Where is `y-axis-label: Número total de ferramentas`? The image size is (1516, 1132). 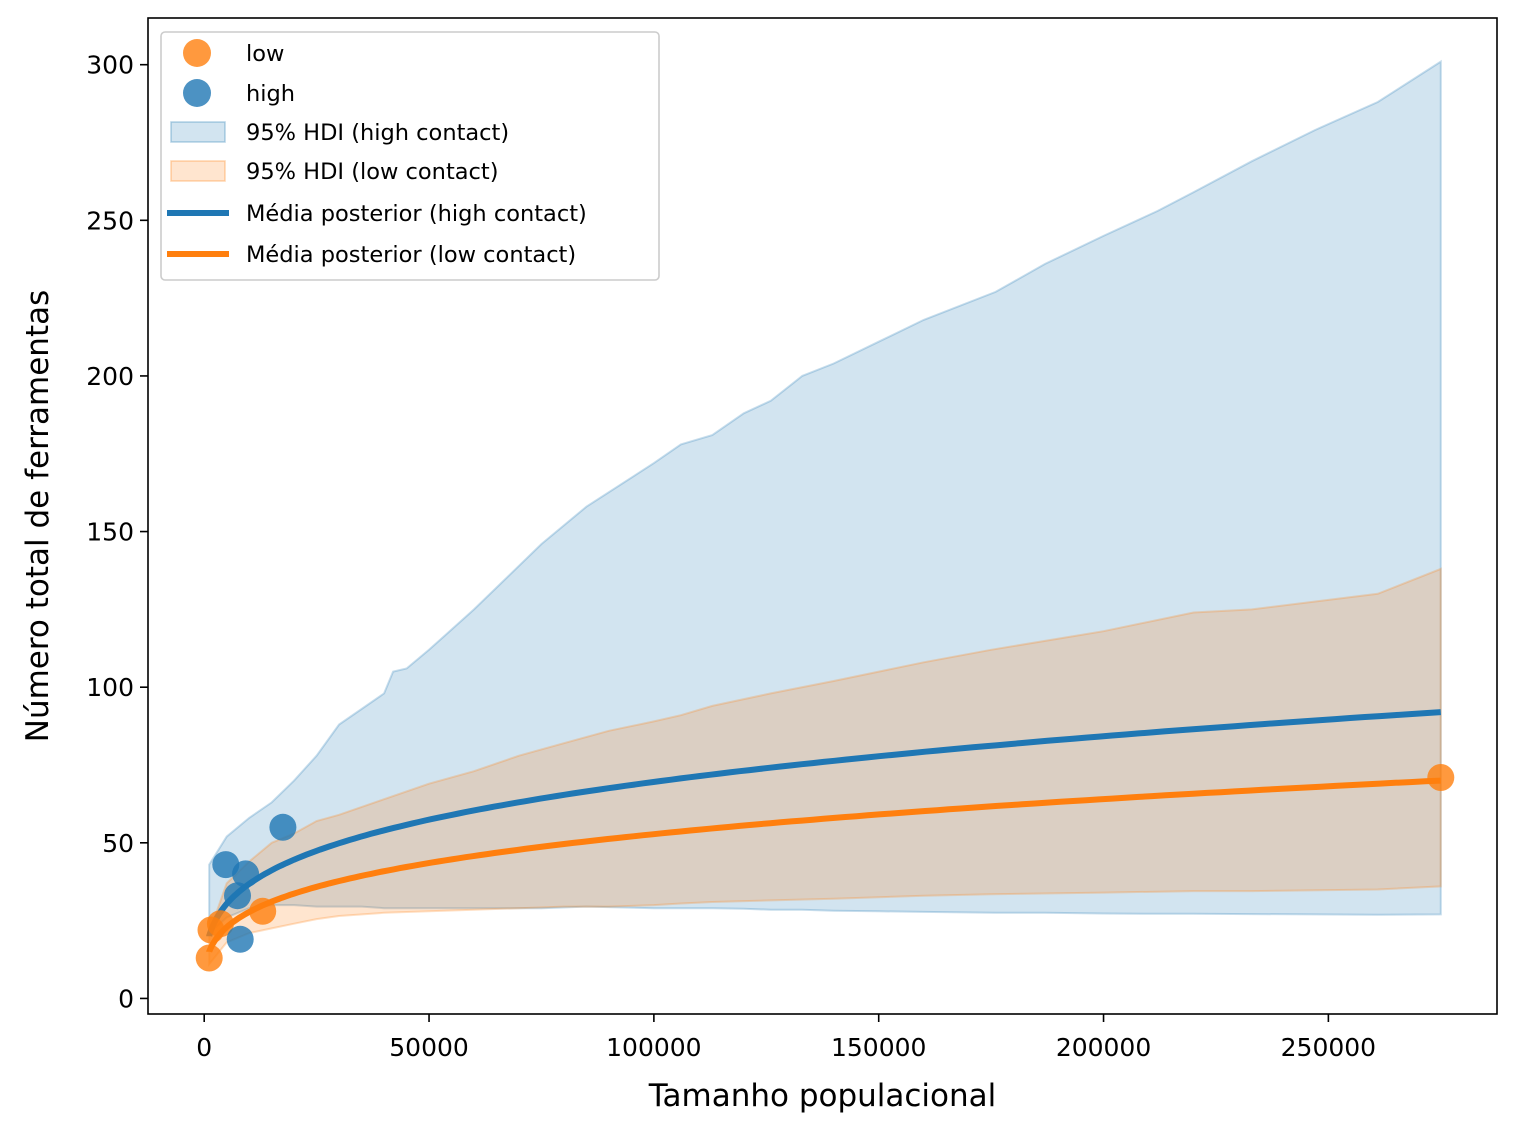
y-axis-label: Número total de ferramentas is located at coordinates (38, 516).